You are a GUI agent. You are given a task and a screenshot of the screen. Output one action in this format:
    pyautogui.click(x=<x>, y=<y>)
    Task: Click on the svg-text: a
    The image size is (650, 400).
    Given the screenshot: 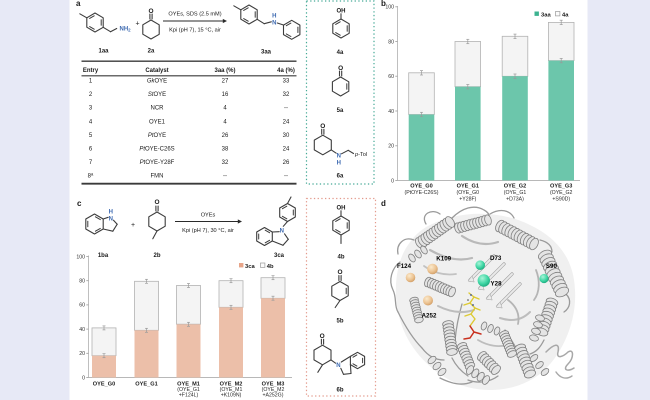 What is the action you would take?
    pyautogui.click(x=78, y=4)
    